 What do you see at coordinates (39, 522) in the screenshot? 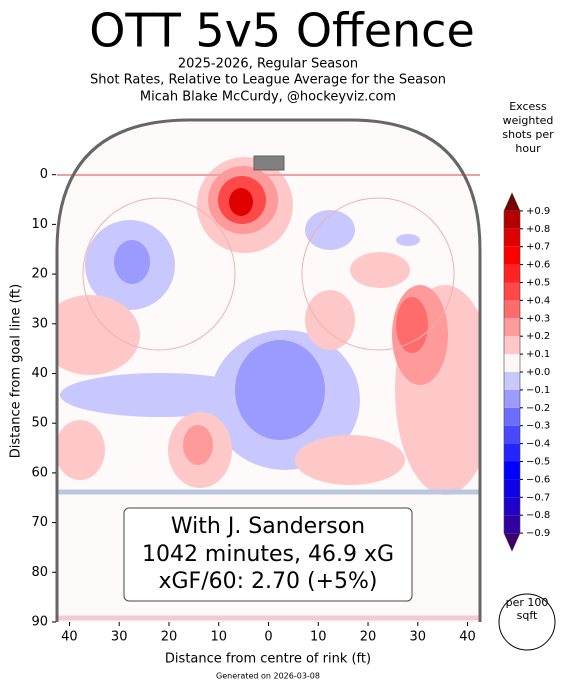
I see `y-tick-label: 70` at bounding box center [39, 522].